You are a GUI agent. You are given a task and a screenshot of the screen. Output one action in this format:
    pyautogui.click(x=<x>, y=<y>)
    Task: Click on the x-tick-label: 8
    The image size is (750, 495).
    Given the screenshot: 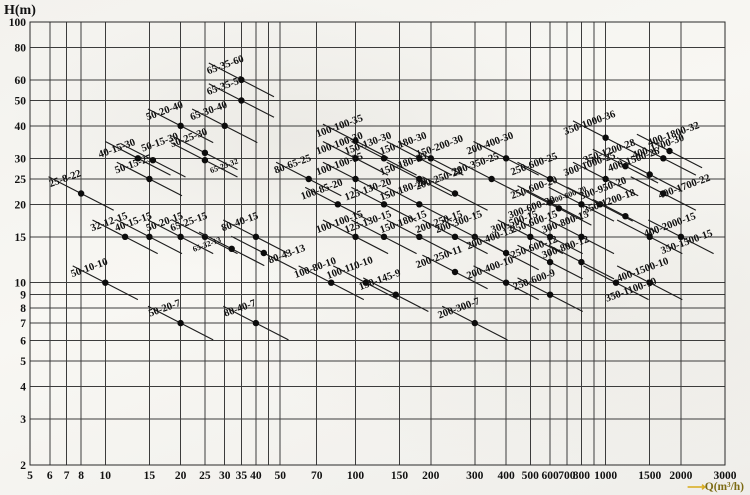 What is the action you would take?
    pyautogui.click(x=81, y=476)
    